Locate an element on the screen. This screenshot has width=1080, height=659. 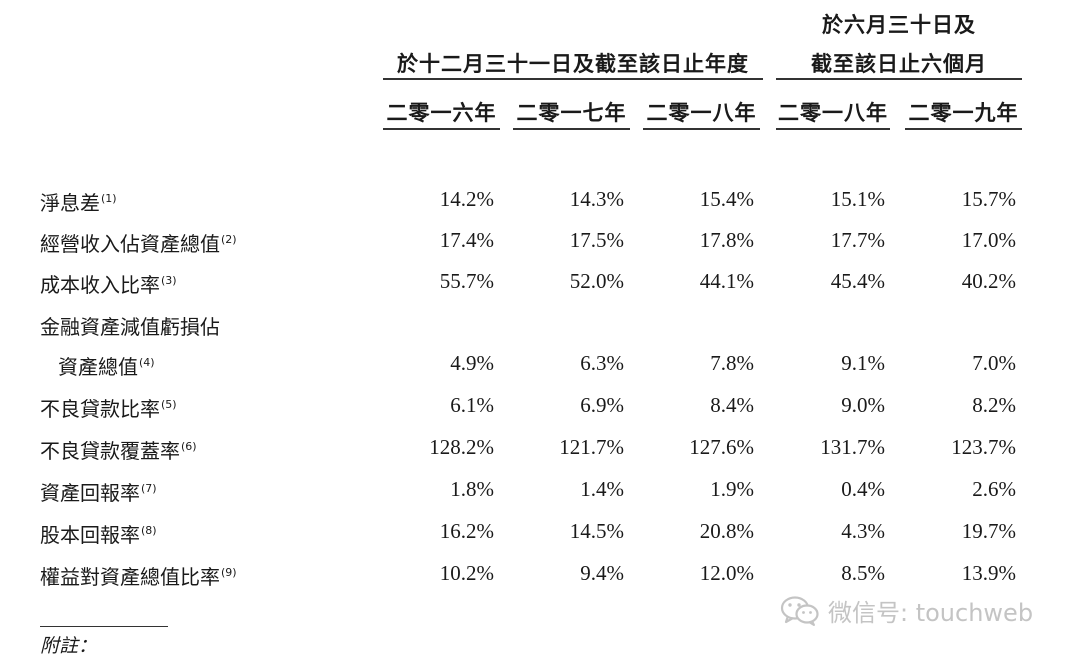
watermark: 微信号: touchweb is located at coordinates (906, 610).